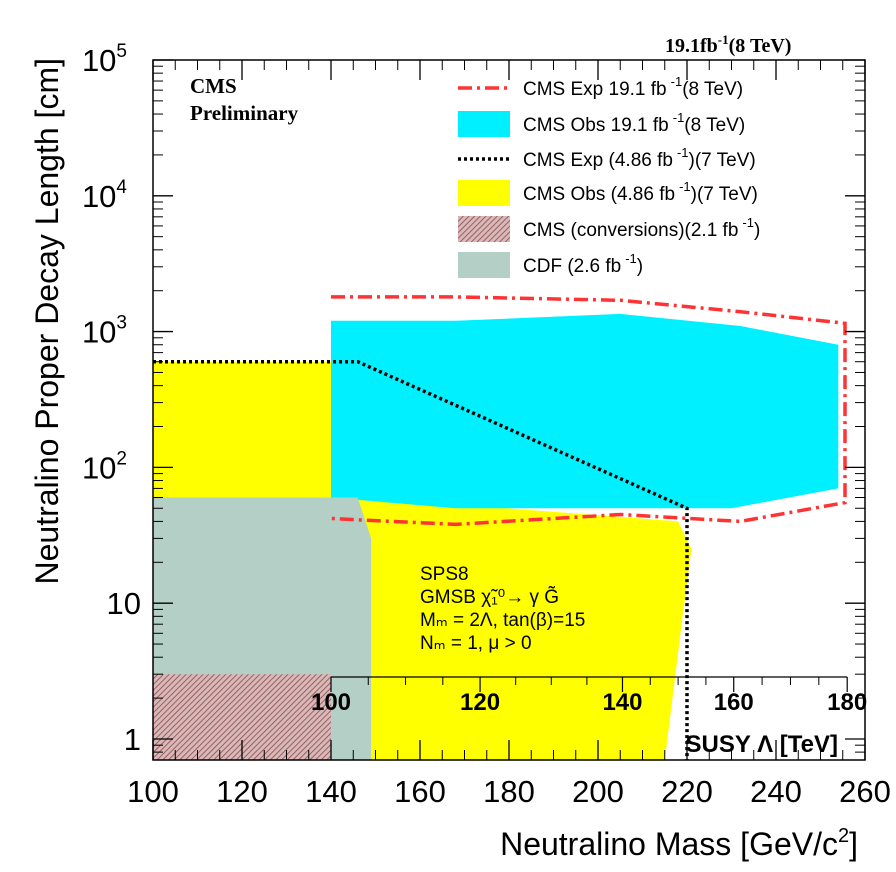 This screenshot has width=896, height=872. What do you see at coordinates (444, 574) in the screenshot?
I see `annotation-line-1: SPS8` at bounding box center [444, 574].